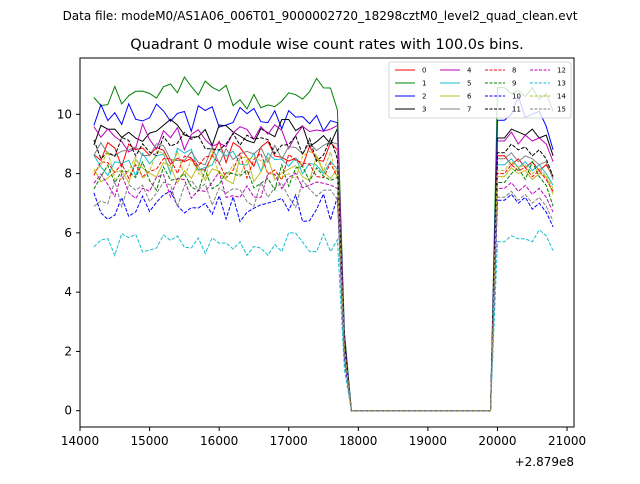 This screenshot has height=484, width=640. What do you see at coordinates (561, 110) in the screenshot?
I see `legend-label-15: 15` at bounding box center [561, 110].